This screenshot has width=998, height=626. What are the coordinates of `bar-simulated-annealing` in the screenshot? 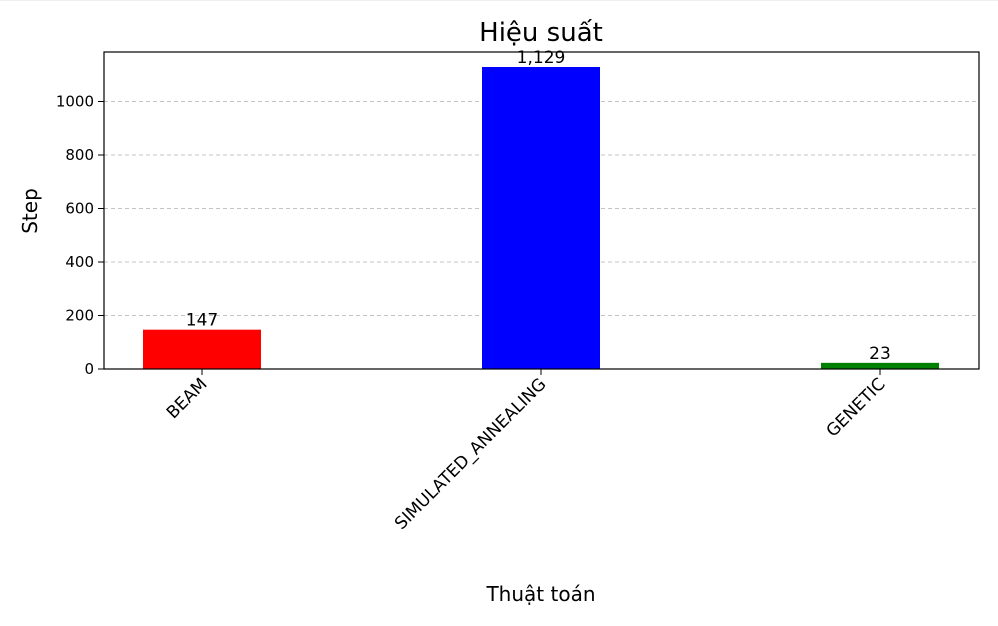 It's located at (541, 217).